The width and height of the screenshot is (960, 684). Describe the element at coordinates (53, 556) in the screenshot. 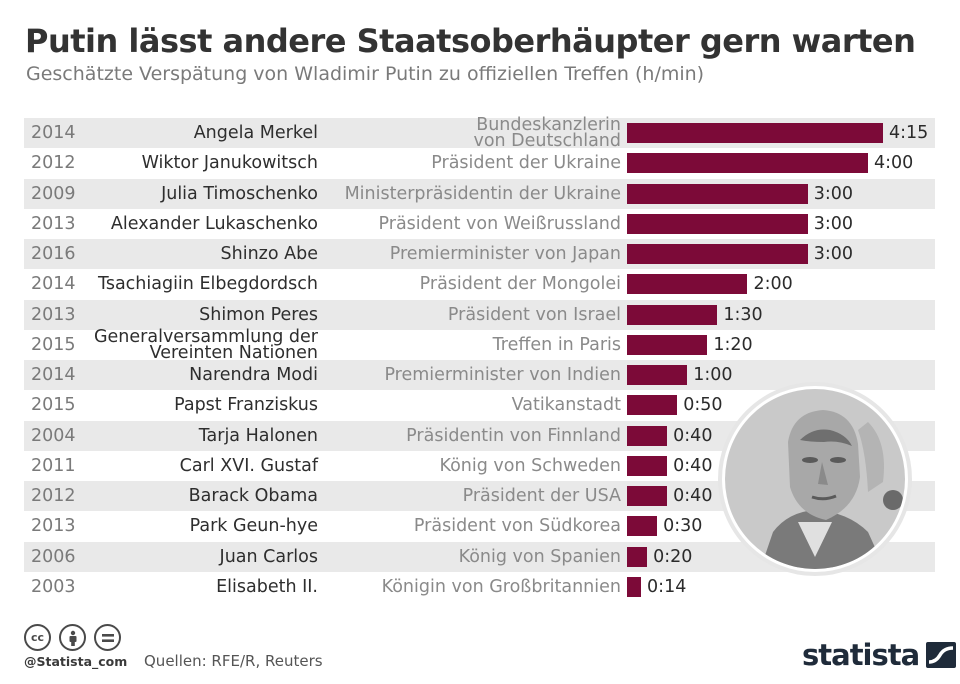

I see `year-label: 2006` at that location.